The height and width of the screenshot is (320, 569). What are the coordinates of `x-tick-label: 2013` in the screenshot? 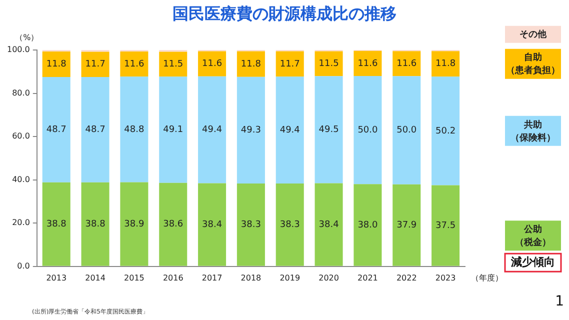 It's located at (56, 277).